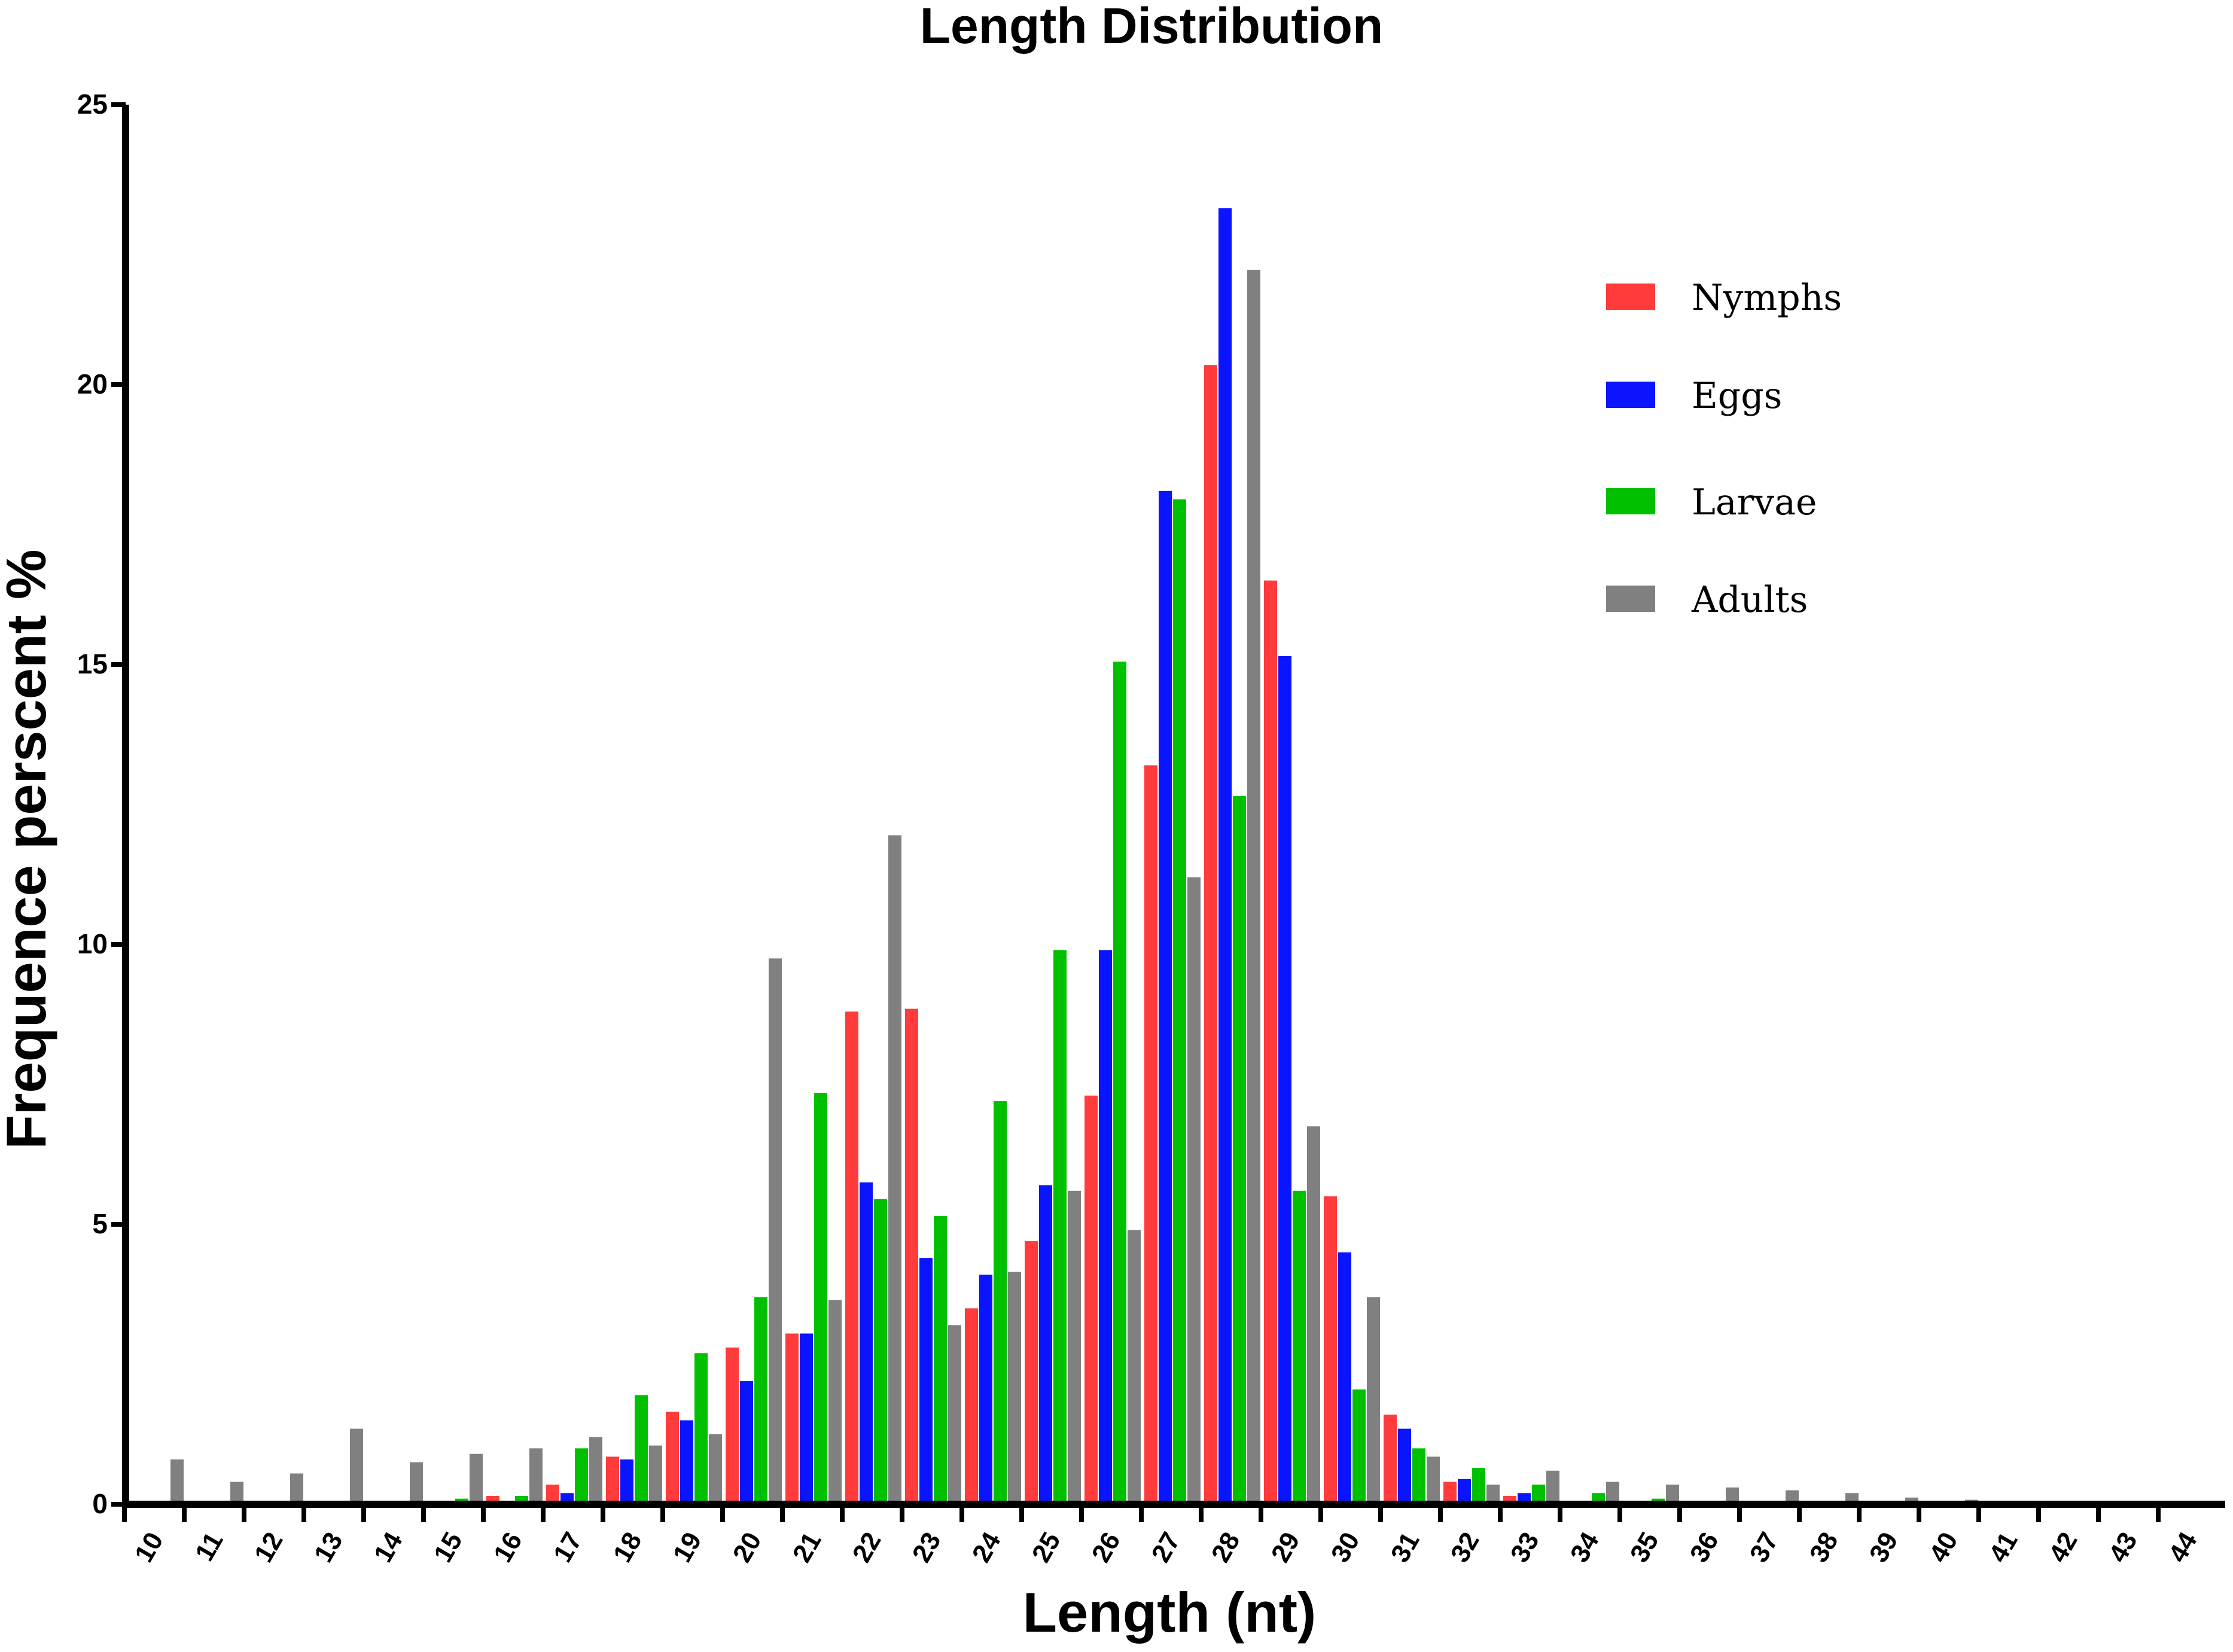 Image resolution: width=2233 pixels, height=1652 pixels. What do you see at coordinates (1630, 599) in the screenshot?
I see `legend-swatch-adults` at bounding box center [1630, 599].